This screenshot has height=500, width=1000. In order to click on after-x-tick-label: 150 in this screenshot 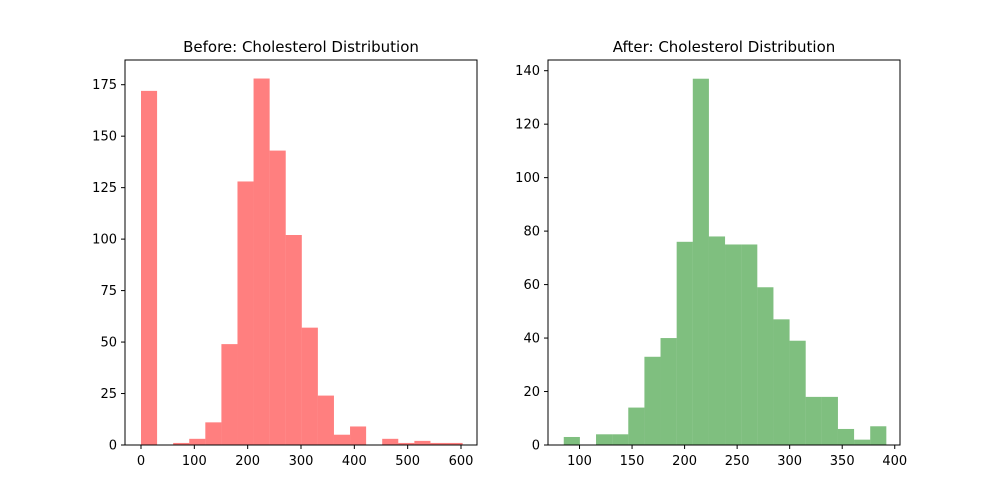, I will do `click(632, 461)`.